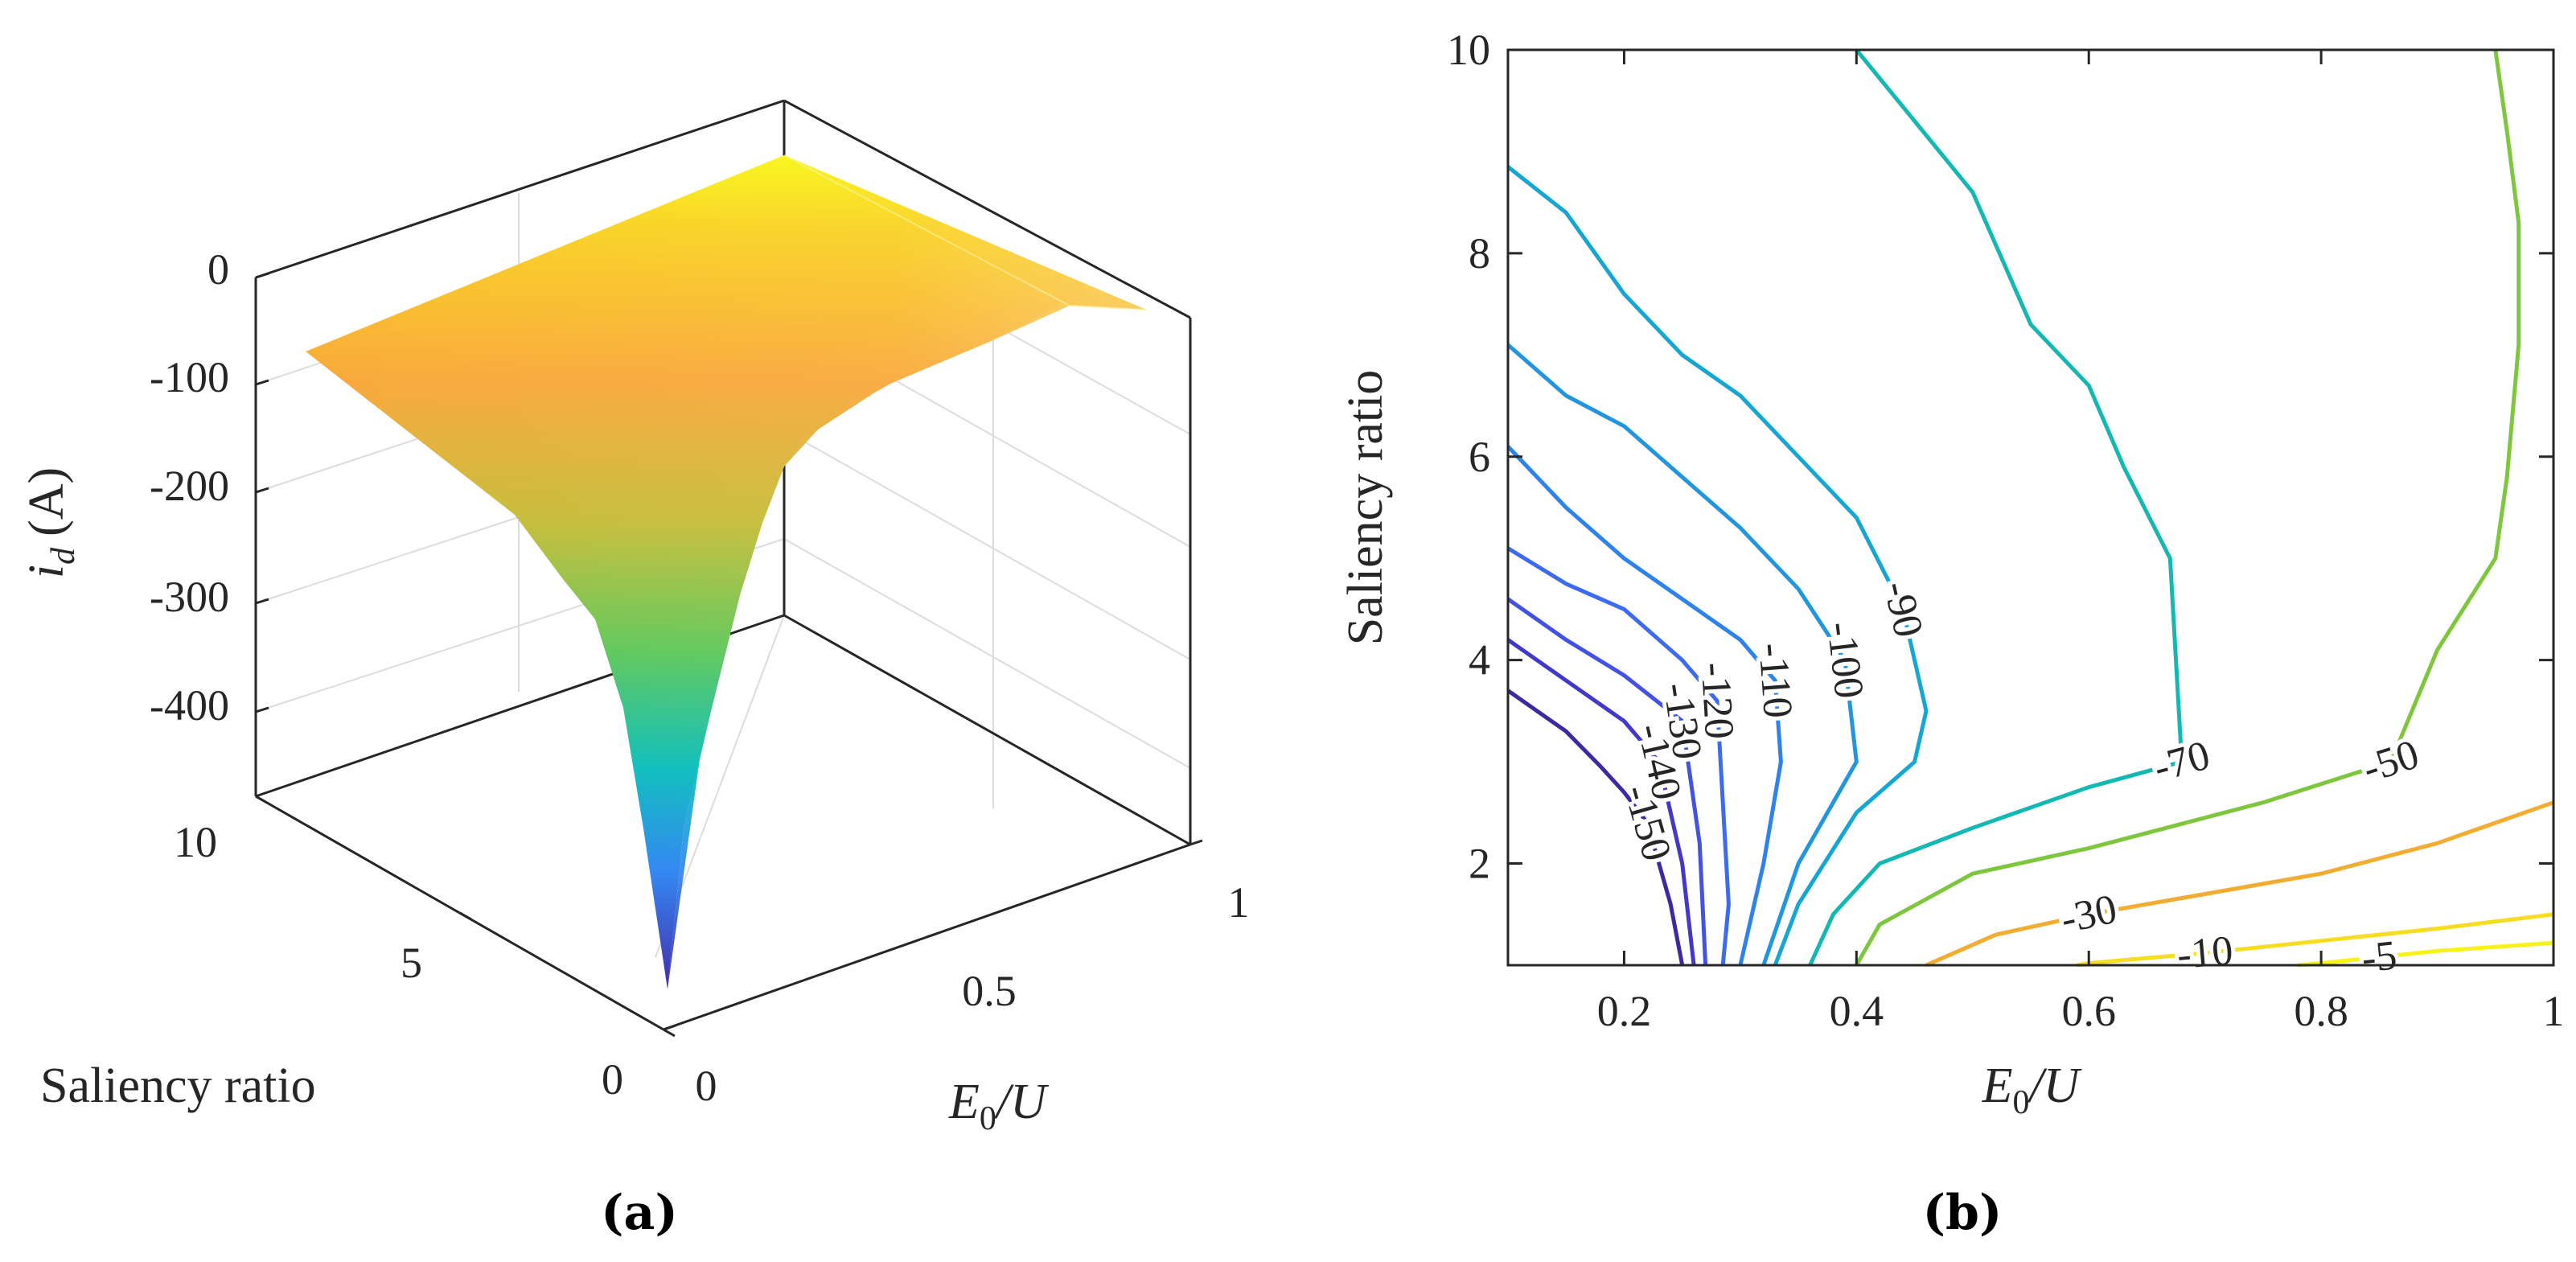  I want to click on contour-y-tick-label: 6, so click(1479, 457).